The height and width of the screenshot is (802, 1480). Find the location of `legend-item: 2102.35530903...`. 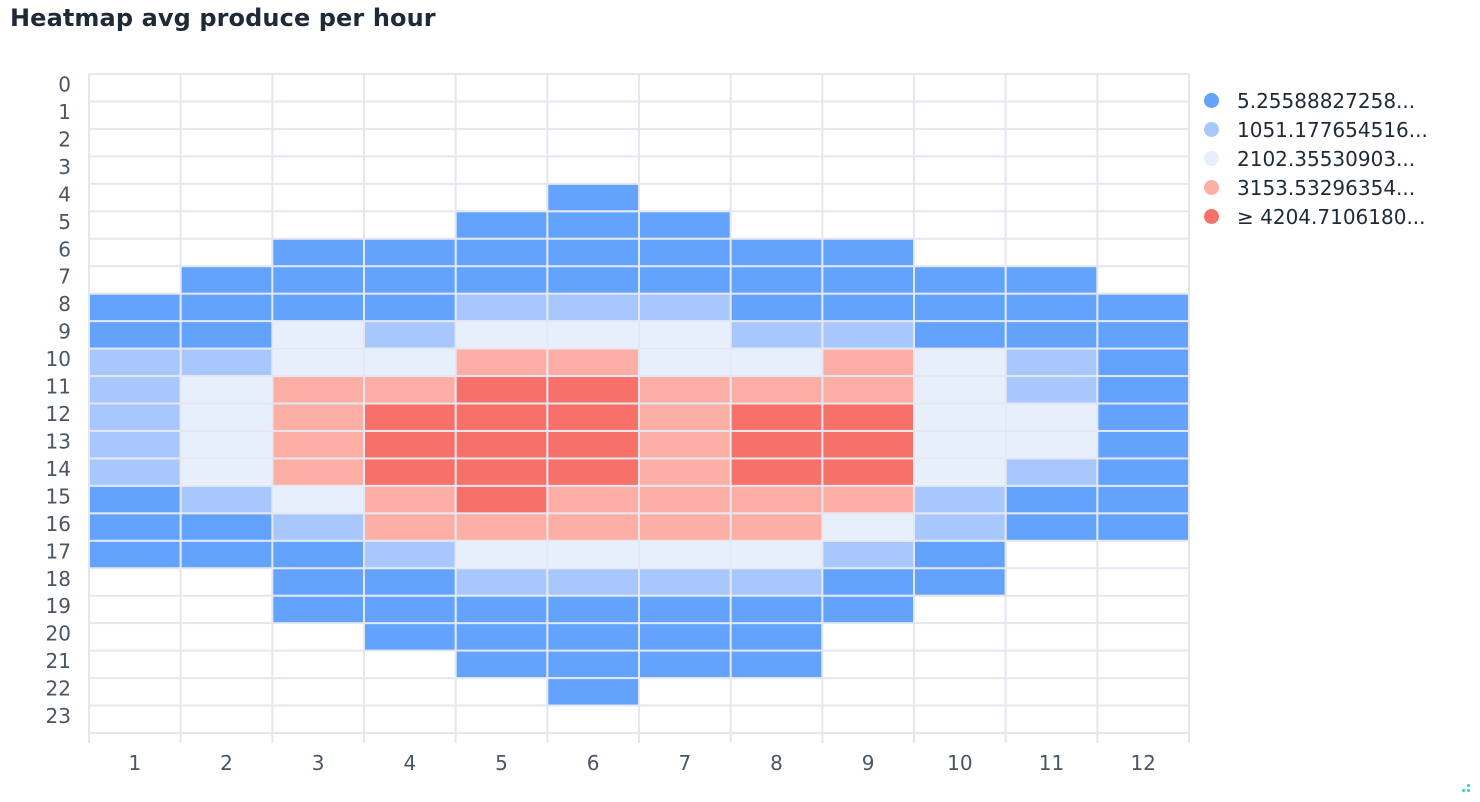

legend-item: 2102.35530903... is located at coordinates (1339, 158).